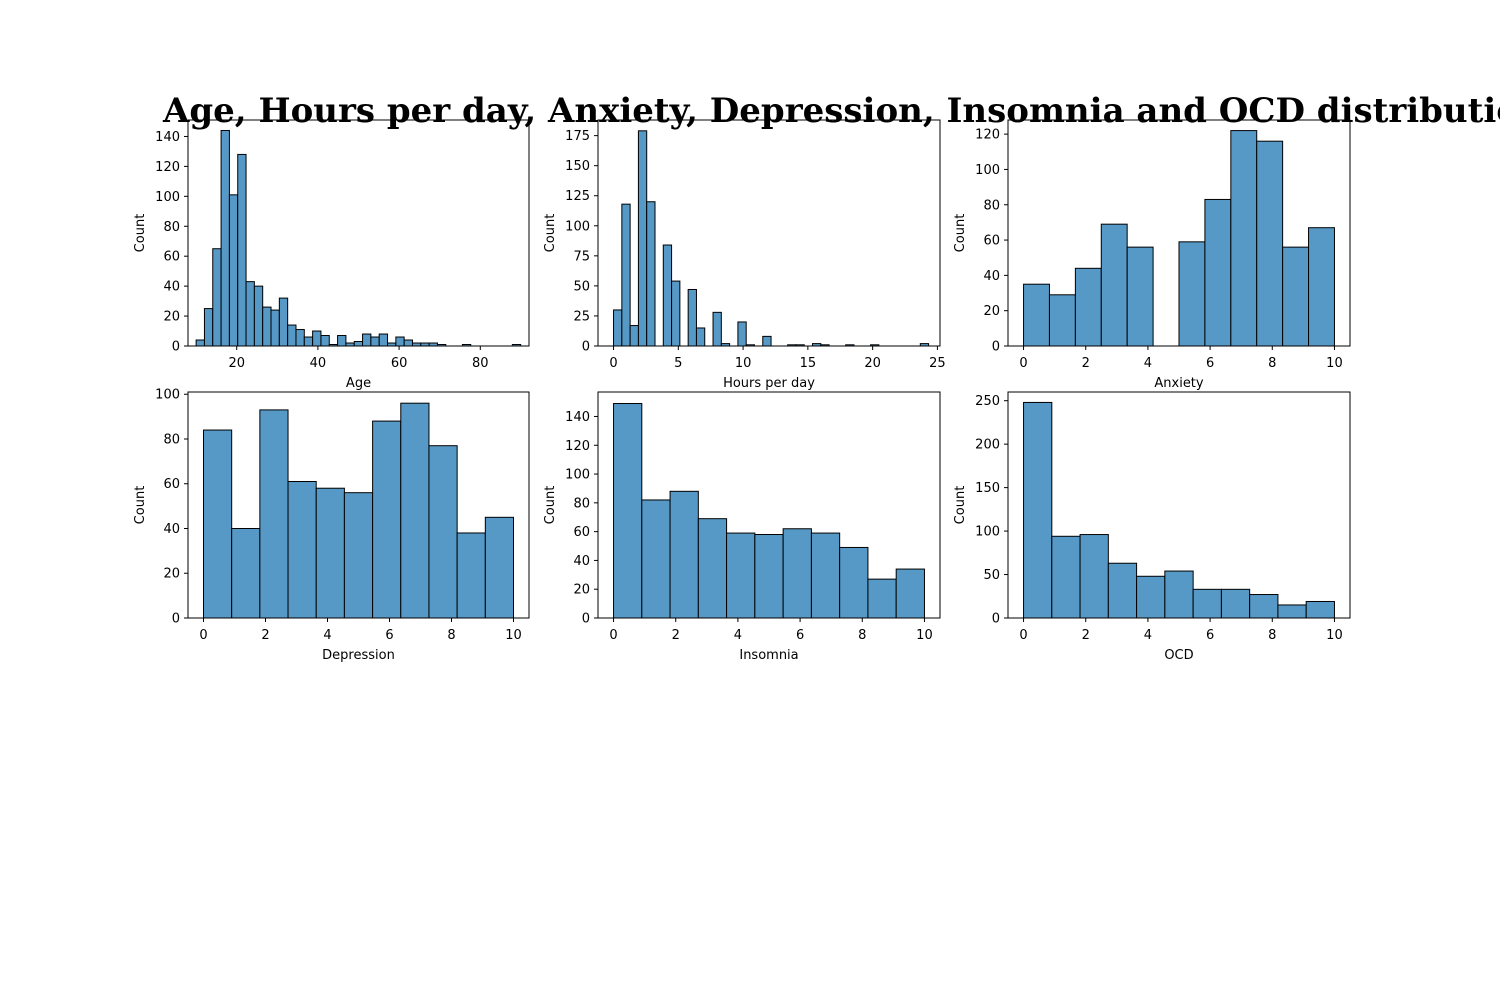  What do you see at coordinates (808, 363) in the screenshot?
I see `x-tick-label: 15` at bounding box center [808, 363].